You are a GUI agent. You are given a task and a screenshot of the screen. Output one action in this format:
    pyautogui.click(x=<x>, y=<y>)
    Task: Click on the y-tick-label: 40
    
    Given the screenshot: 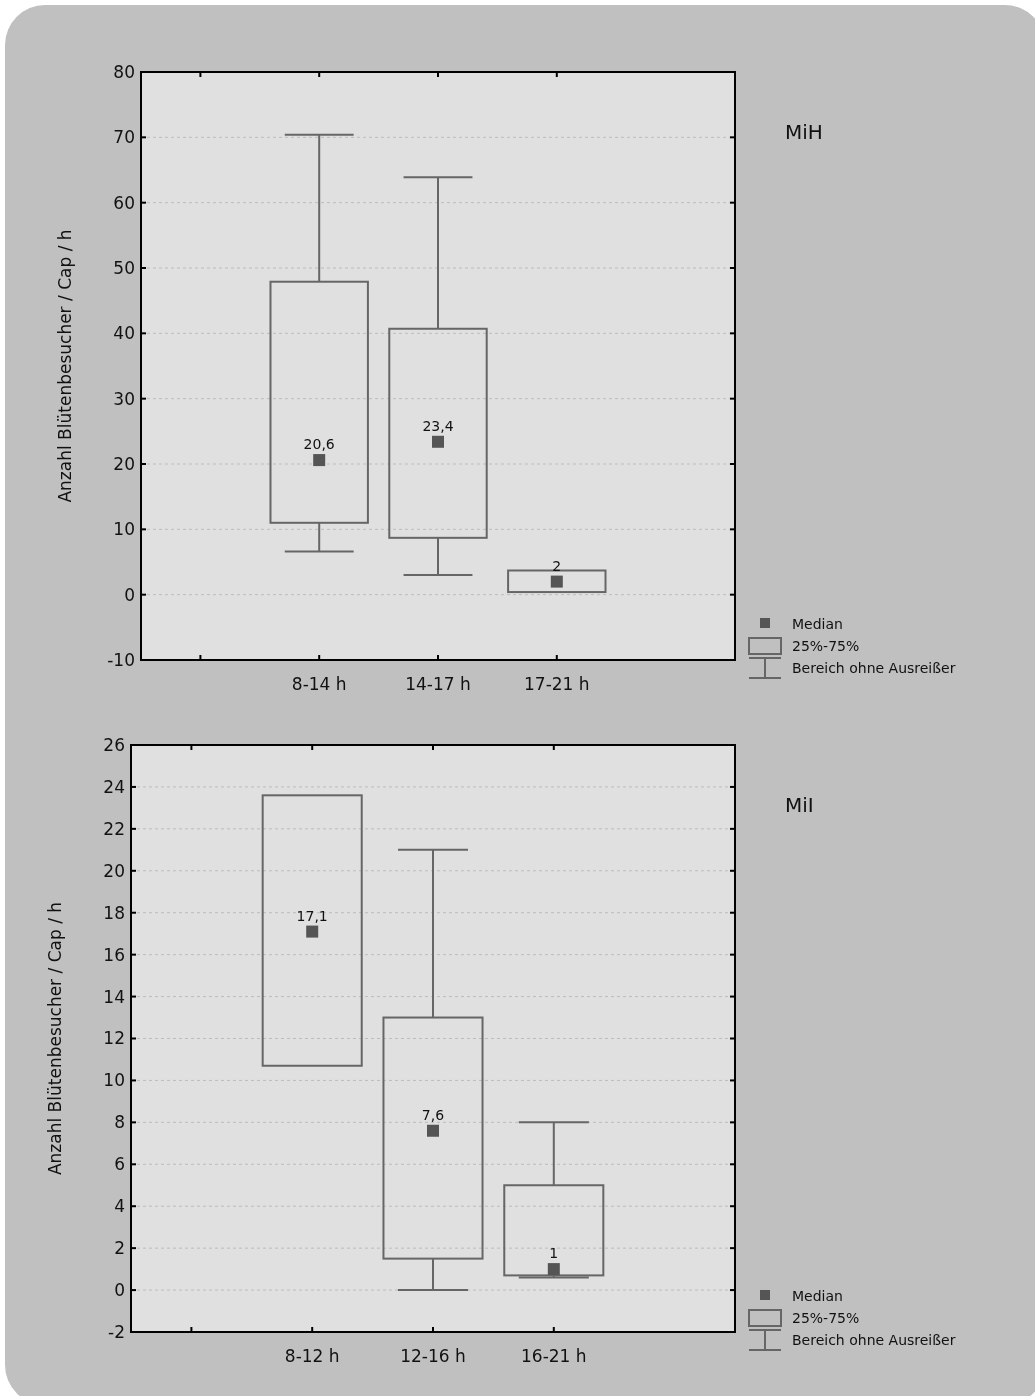 What is the action you would take?
    pyautogui.click(x=124, y=333)
    